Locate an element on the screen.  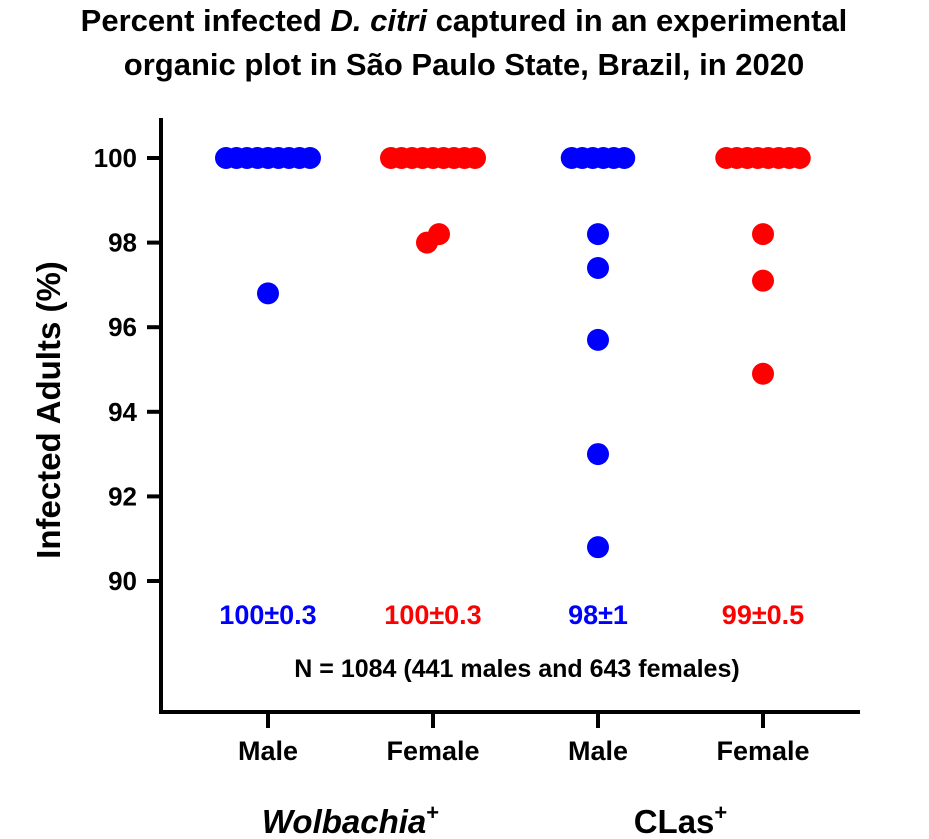
summary-stat: 98±1 is located at coordinates (598, 615).